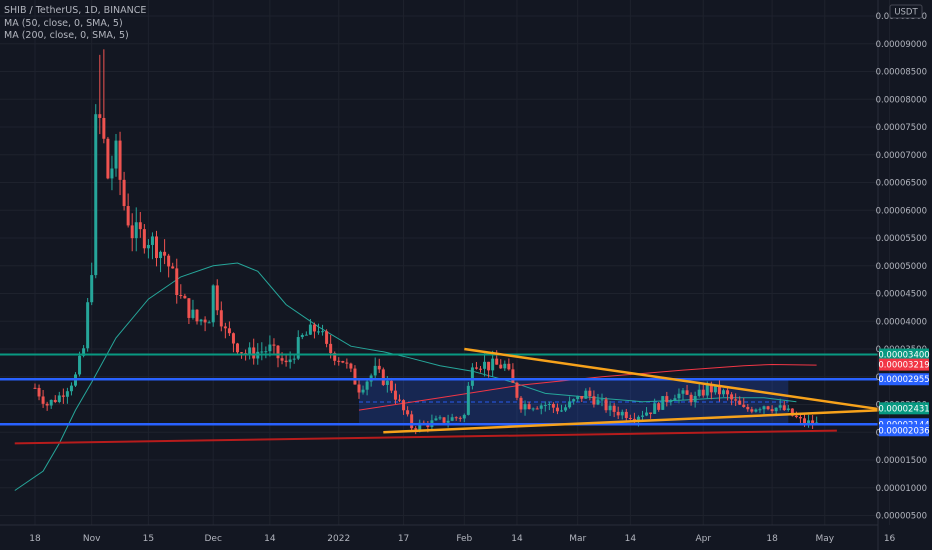 The width and height of the screenshot is (932, 550). Describe the element at coordinates (904, 379) in the screenshot. I see `price-badge` at that location.